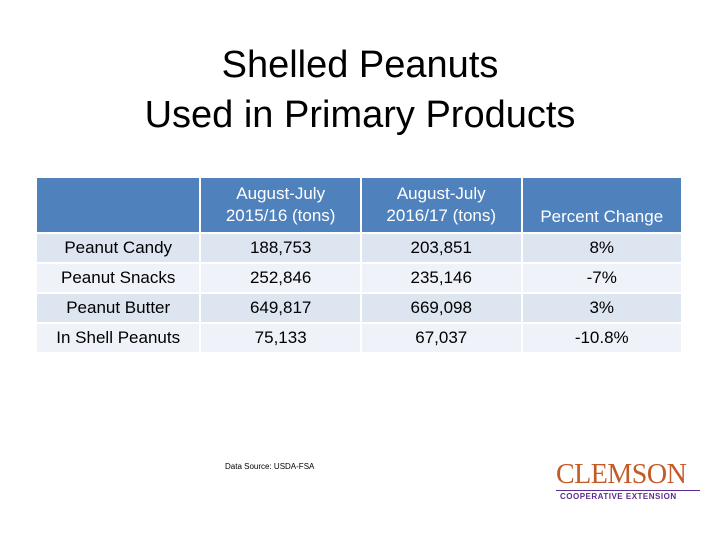  What do you see at coordinates (441, 205) in the screenshot?
I see `header-cell-2016-17: August-July 2016/17 (tons)` at bounding box center [441, 205].